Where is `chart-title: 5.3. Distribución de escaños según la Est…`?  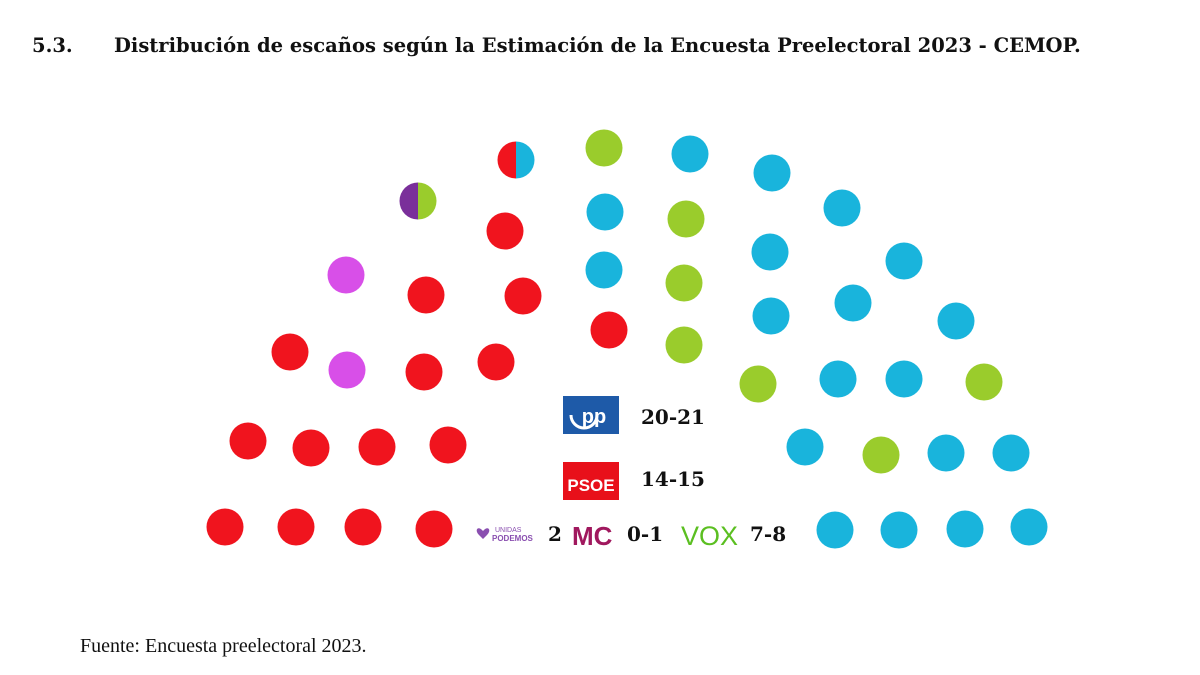
chart-title: 5.3. Distribución de escaños según la Est… is located at coordinates (556, 45).